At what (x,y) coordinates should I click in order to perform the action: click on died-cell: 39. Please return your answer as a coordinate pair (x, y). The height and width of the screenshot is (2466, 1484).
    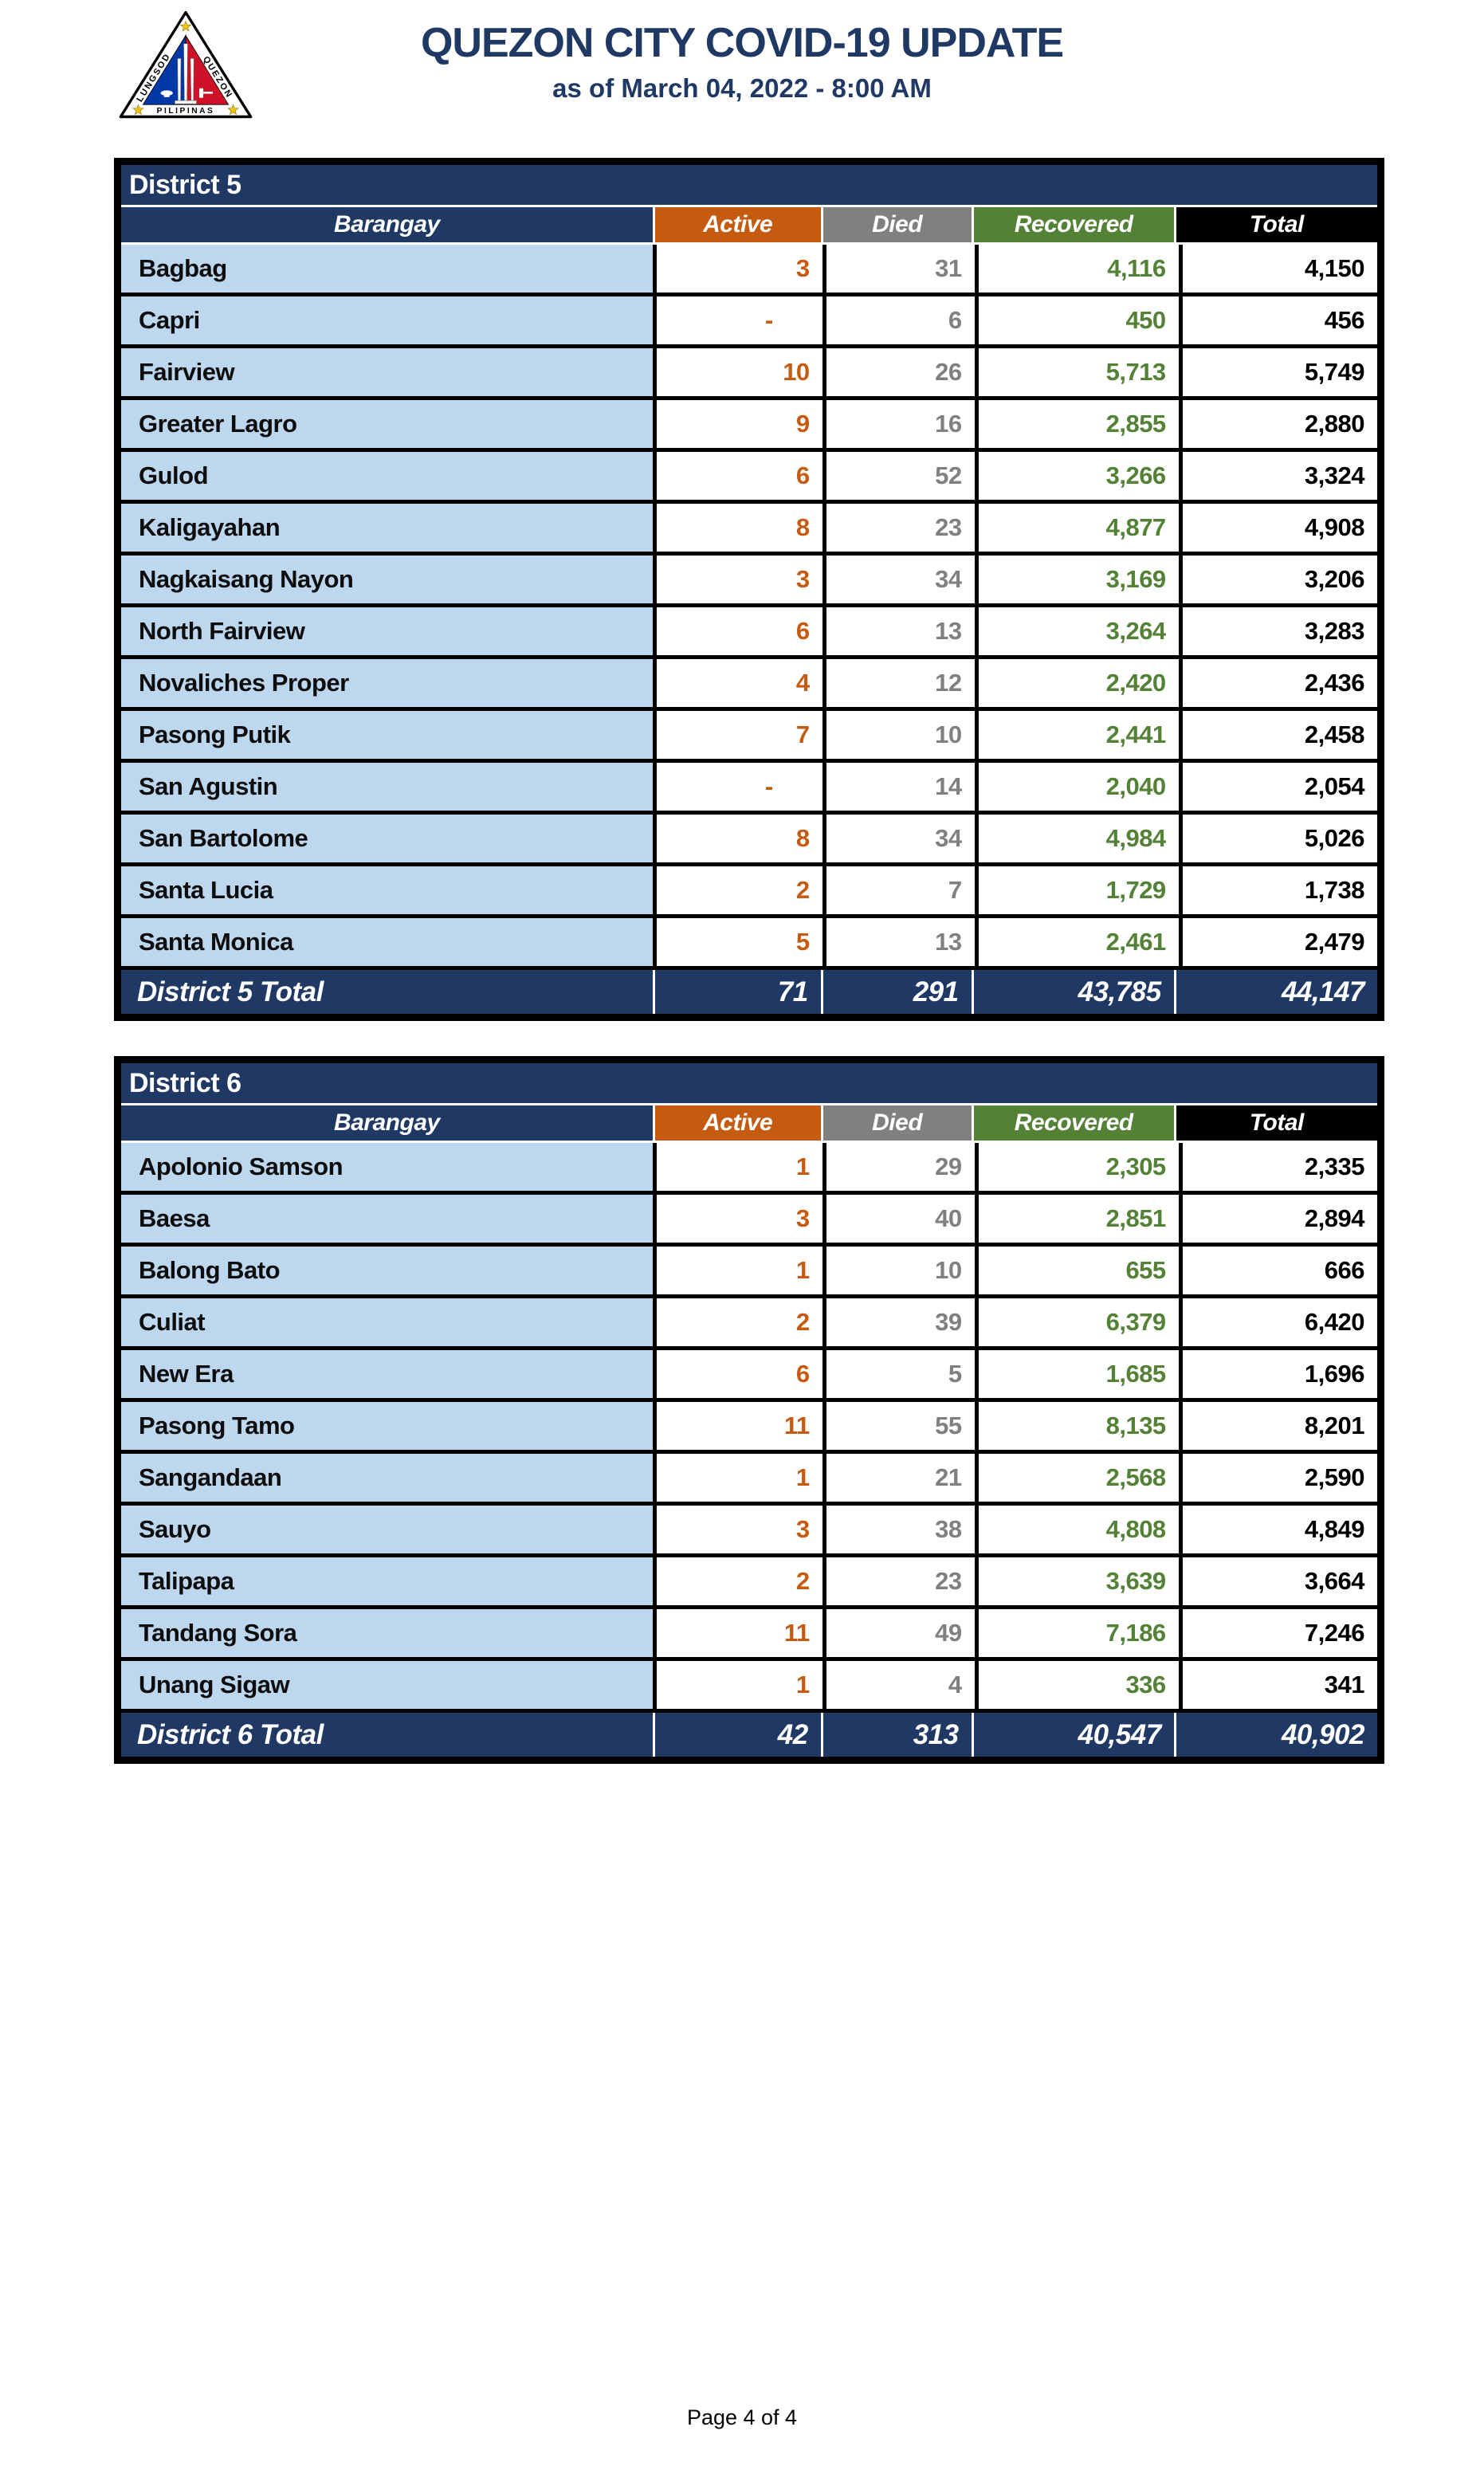
    Looking at the image, I should click on (900, 1322).